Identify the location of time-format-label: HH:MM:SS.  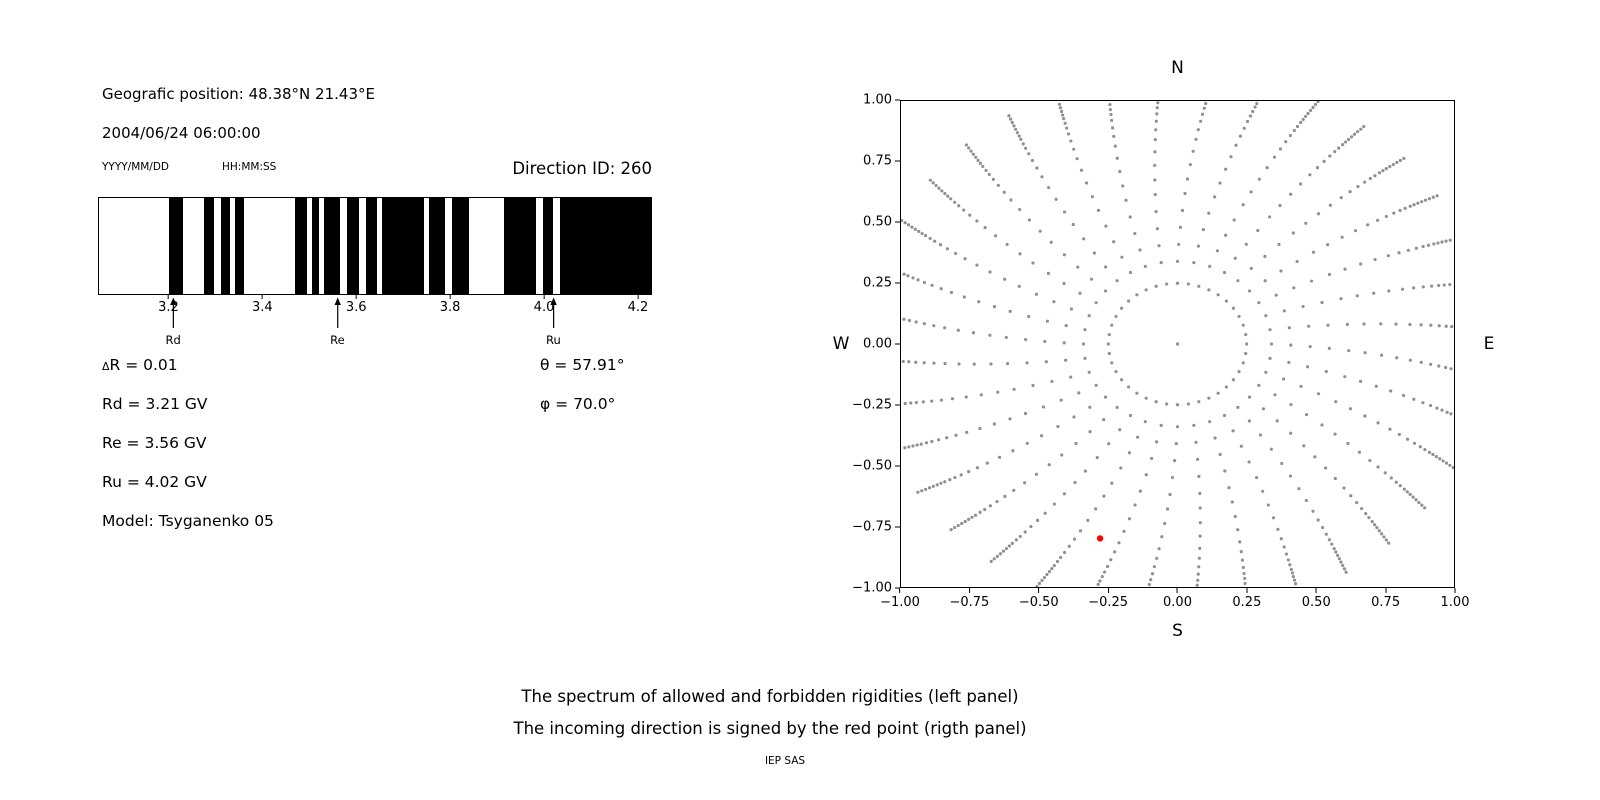
(249, 167).